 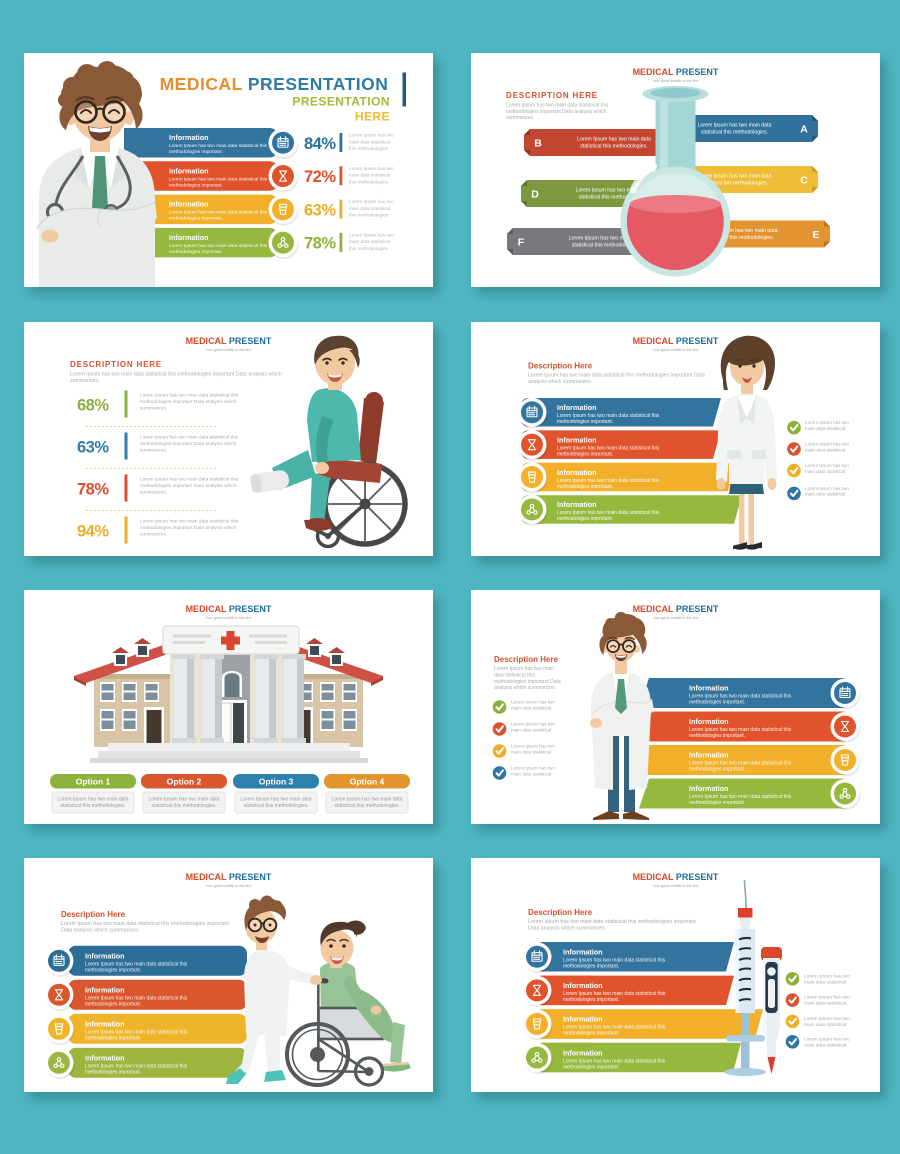 I want to click on svg-text: B, so click(x=538, y=144).